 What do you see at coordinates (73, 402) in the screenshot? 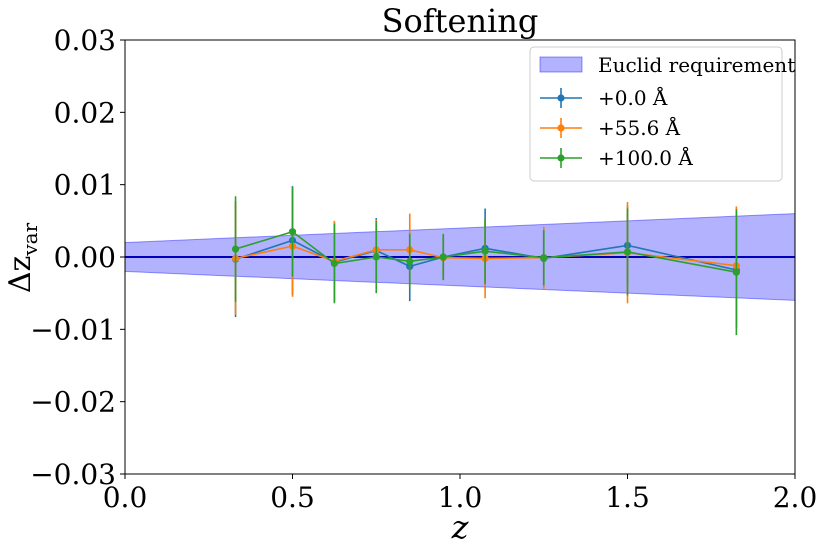
I see `y-tick-label: −0.02` at bounding box center [73, 402].